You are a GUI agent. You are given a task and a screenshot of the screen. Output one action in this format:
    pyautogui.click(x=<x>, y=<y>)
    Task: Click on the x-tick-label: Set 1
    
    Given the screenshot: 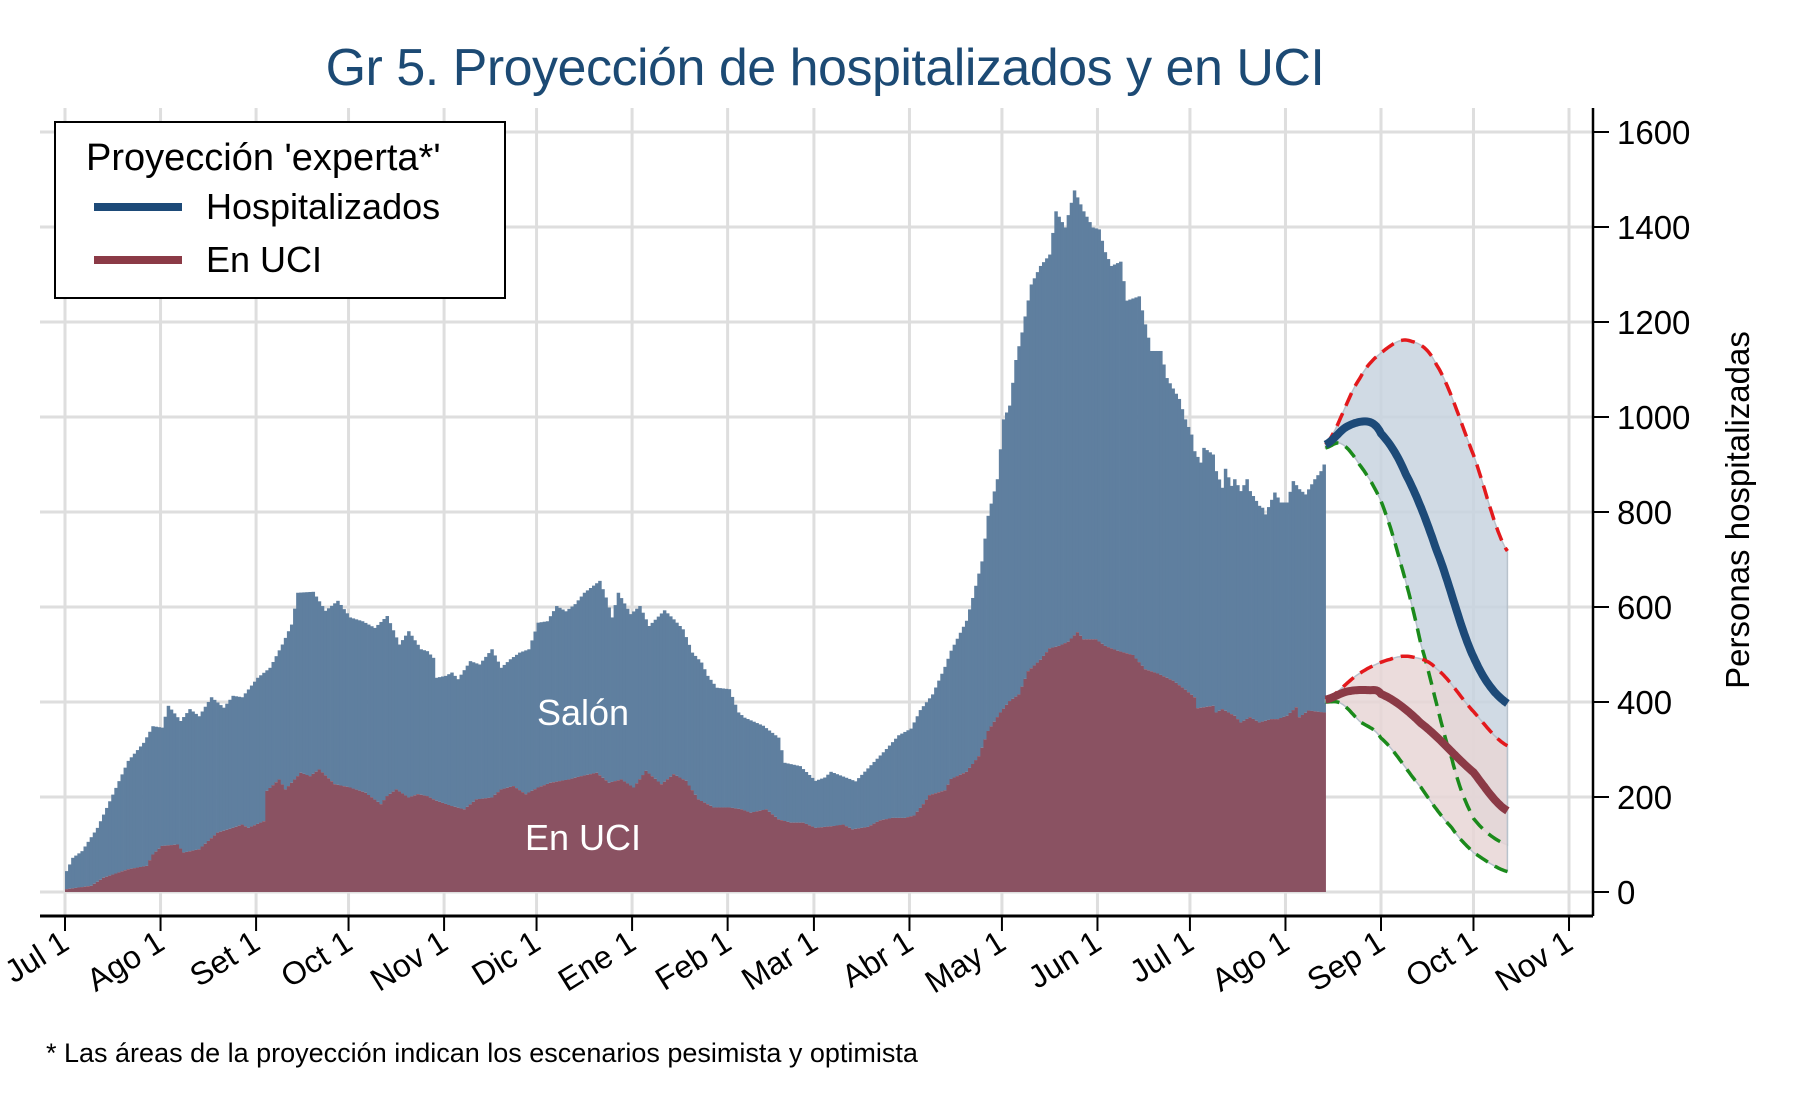 What is the action you would take?
    pyautogui.click(x=224, y=958)
    